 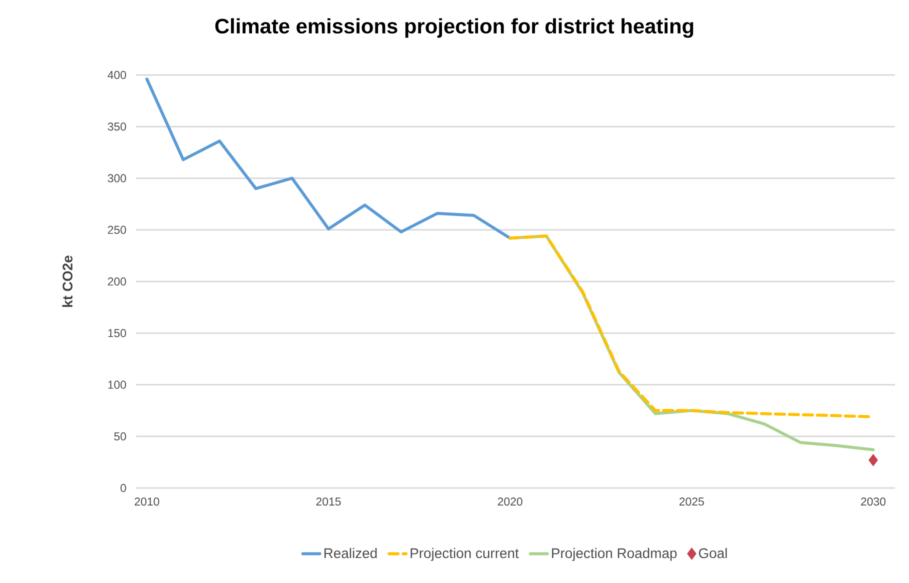 What do you see at coordinates (712, 553) in the screenshot?
I see `legend-label: Goal` at bounding box center [712, 553].